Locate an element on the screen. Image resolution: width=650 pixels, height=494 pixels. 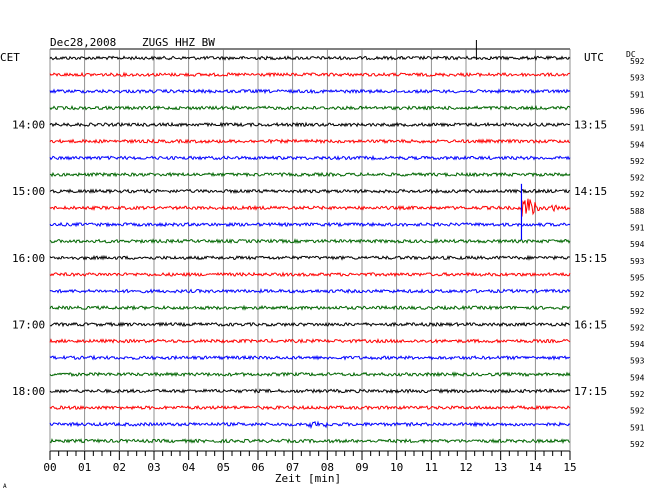
x-axis-tick-label: 10 is located at coordinates (396, 467).